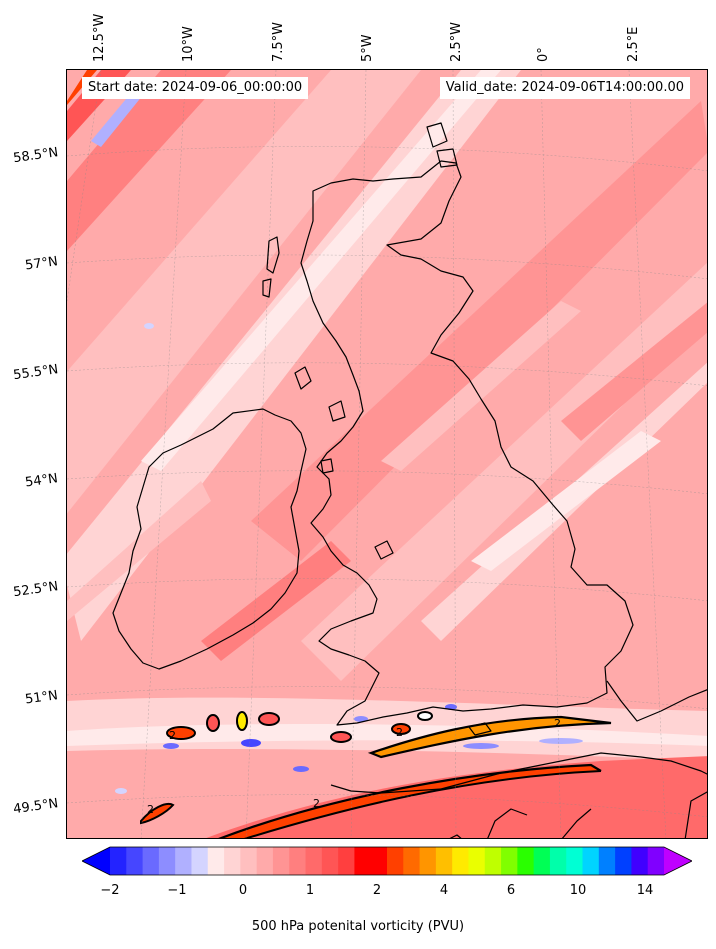 Image resolution: width=716 pixels, height=949 pixels. What do you see at coordinates (511, 890) in the screenshot?
I see `colorbar-tick-label: 6` at bounding box center [511, 890].